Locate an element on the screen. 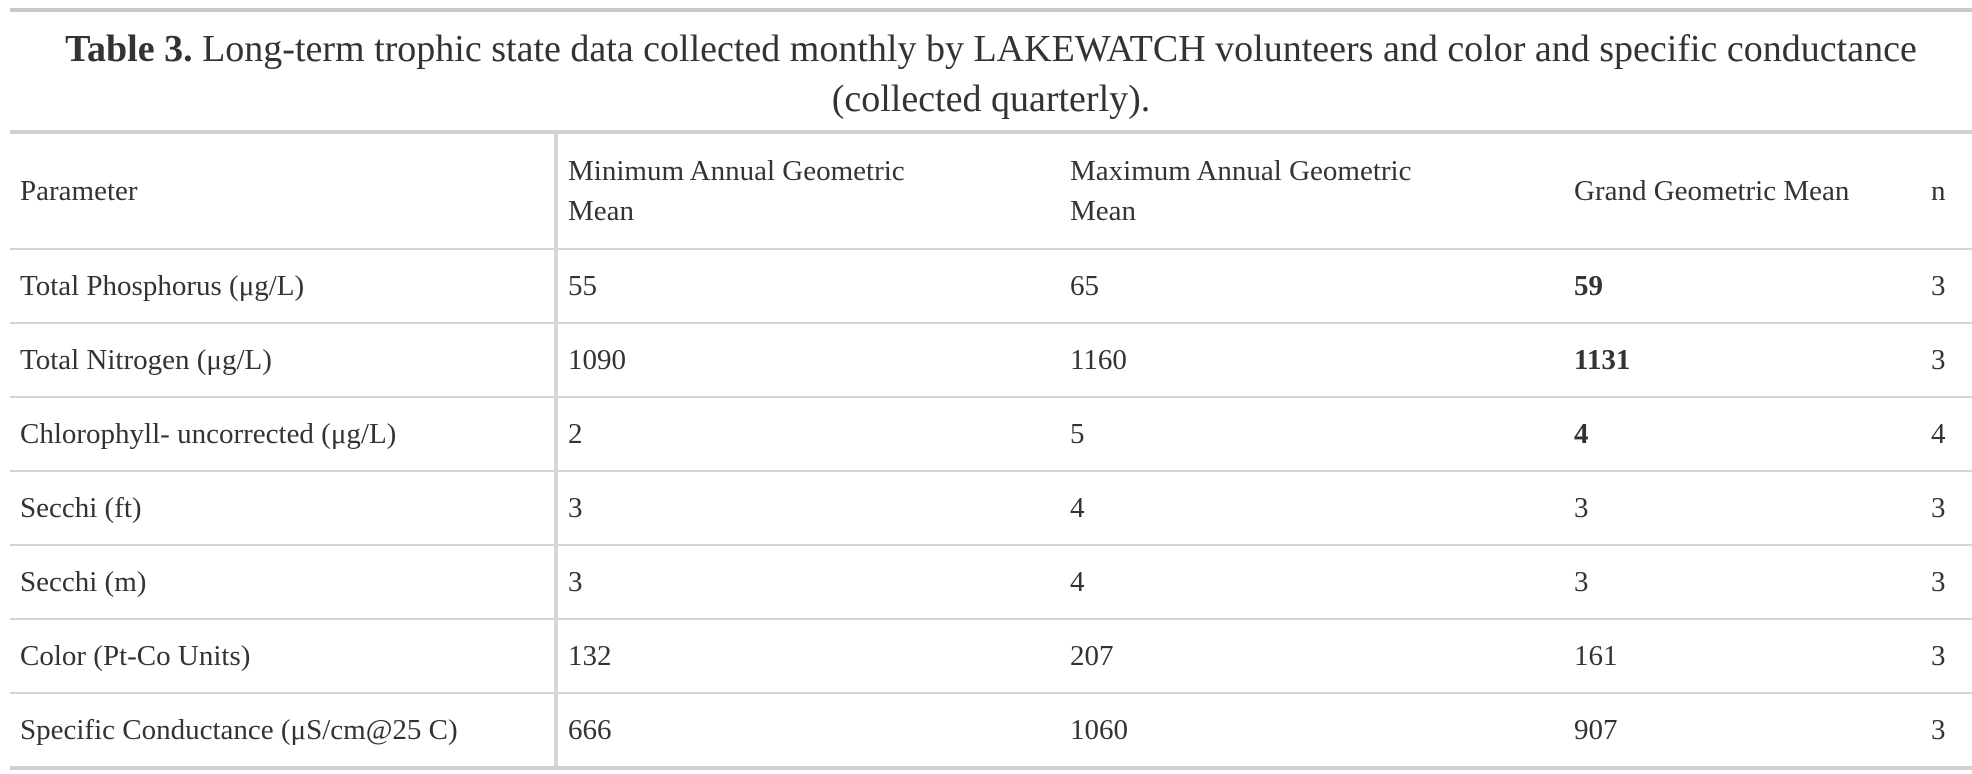 The image size is (1972, 774). header-parameter: Parameter is located at coordinates (284, 192).